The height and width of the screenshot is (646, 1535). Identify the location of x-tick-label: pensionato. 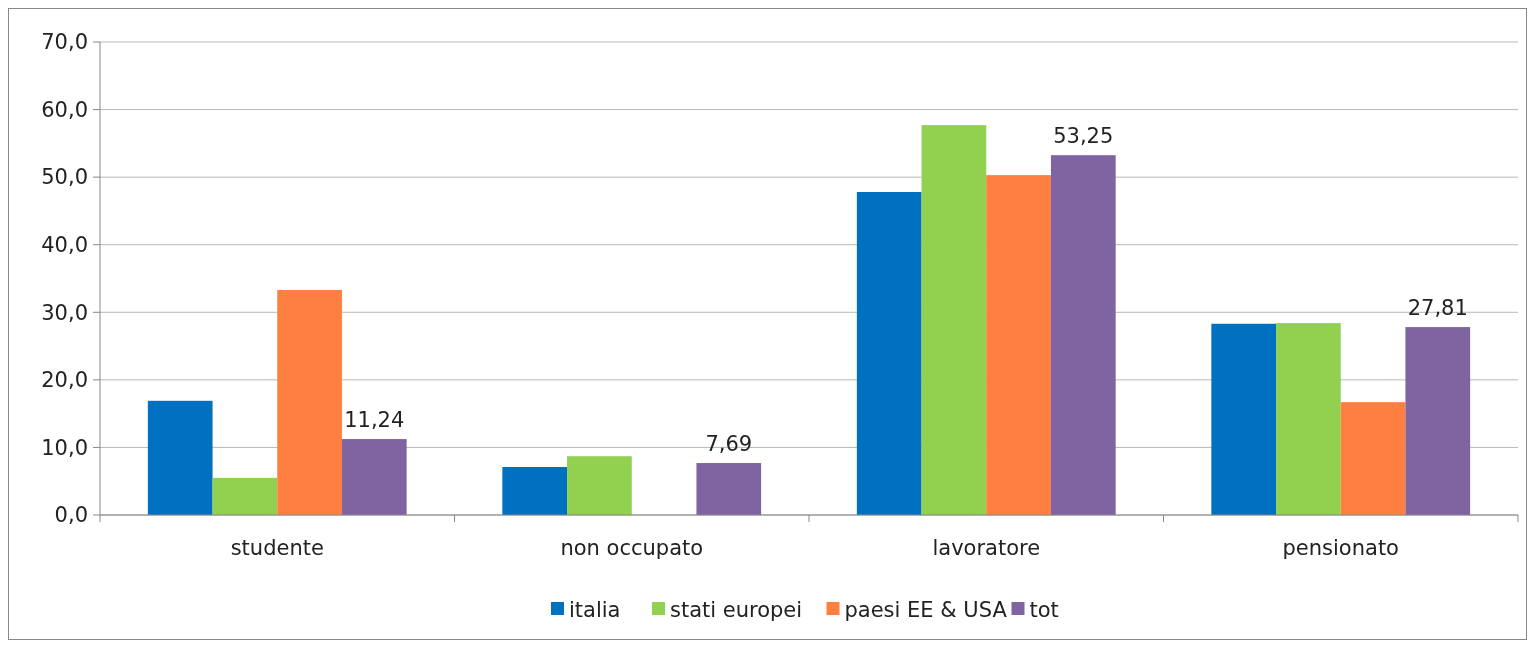
(1340, 548).